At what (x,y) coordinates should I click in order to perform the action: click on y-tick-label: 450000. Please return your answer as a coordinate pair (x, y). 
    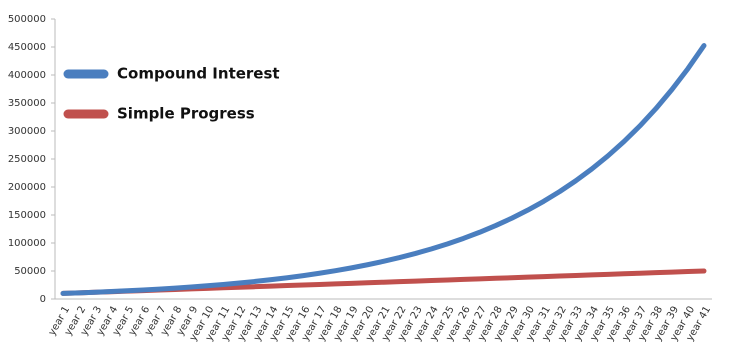
    Looking at the image, I should click on (27, 47).